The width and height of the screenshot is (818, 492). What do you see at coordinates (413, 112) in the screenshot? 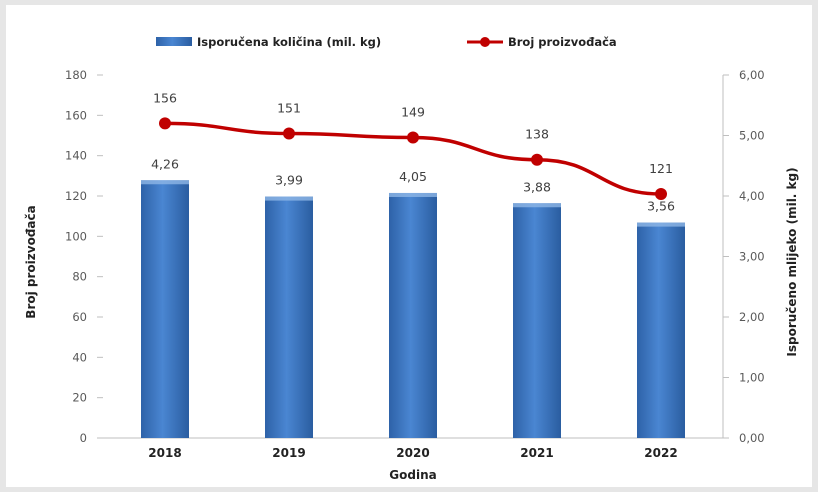
I see `line-data-label: 149` at bounding box center [413, 112].